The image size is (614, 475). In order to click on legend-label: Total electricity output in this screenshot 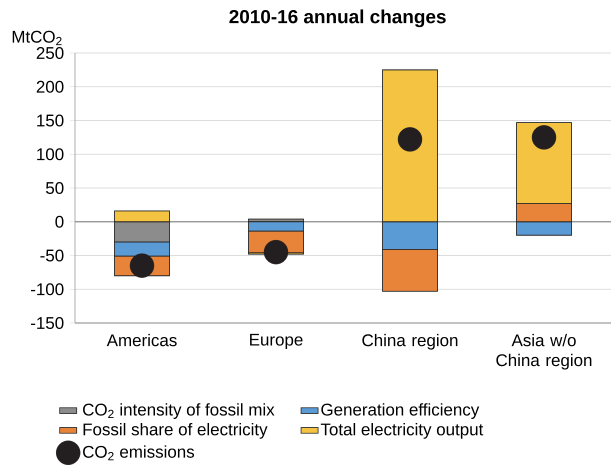, I will do `click(402, 430)`.